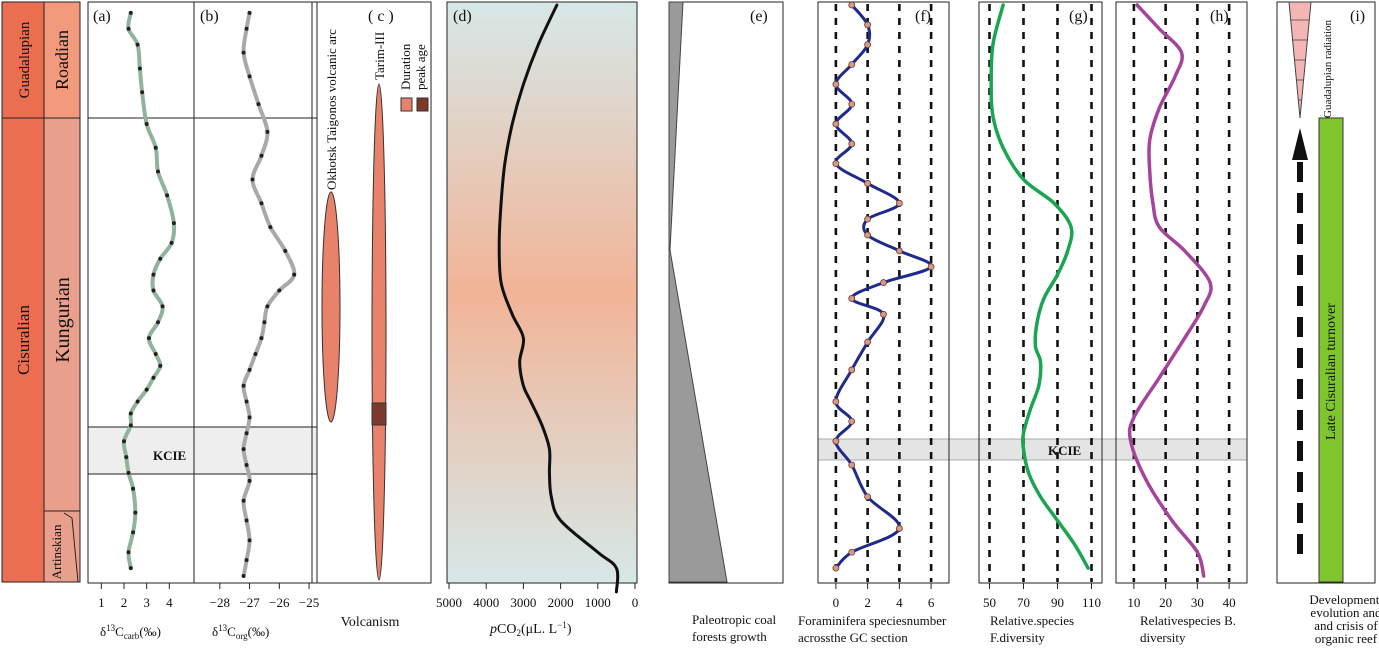 Image resolution: width=1379 pixels, height=651 pixels. What do you see at coordinates (883, 293) in the screenshot?
I see `panel-f-grid` at bounding box center [883, 293].